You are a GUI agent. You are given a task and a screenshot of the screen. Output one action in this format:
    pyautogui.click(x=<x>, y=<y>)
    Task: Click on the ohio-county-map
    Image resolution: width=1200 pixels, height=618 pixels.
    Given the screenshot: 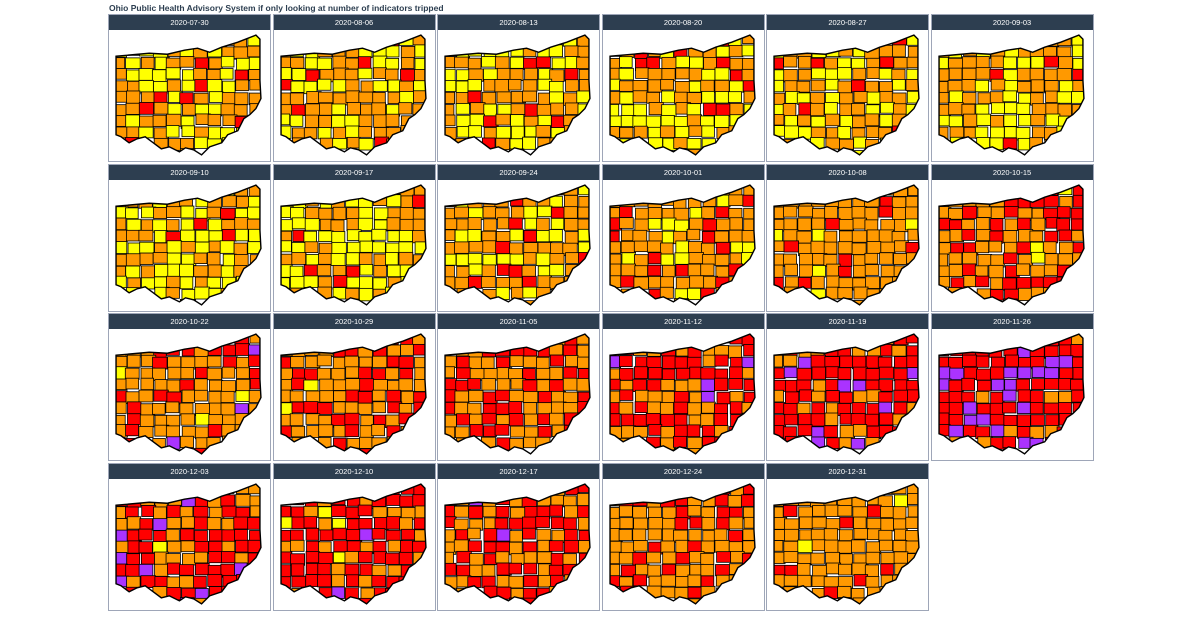 What is the action you would take?
    pyautogui.click(x=846, y=394)
    